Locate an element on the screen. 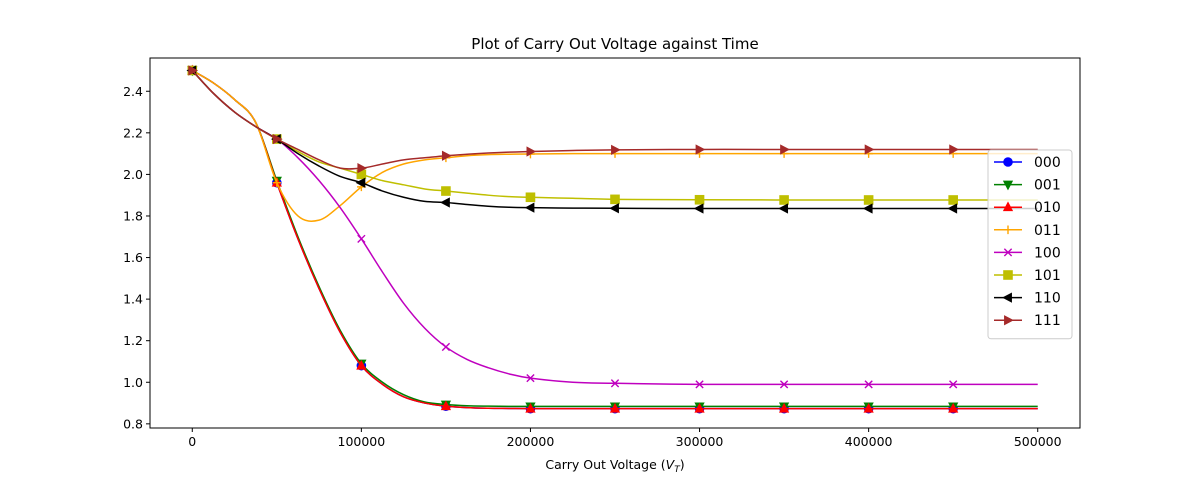  x-tick-label: 300000 is located at coordinates (700, 441).